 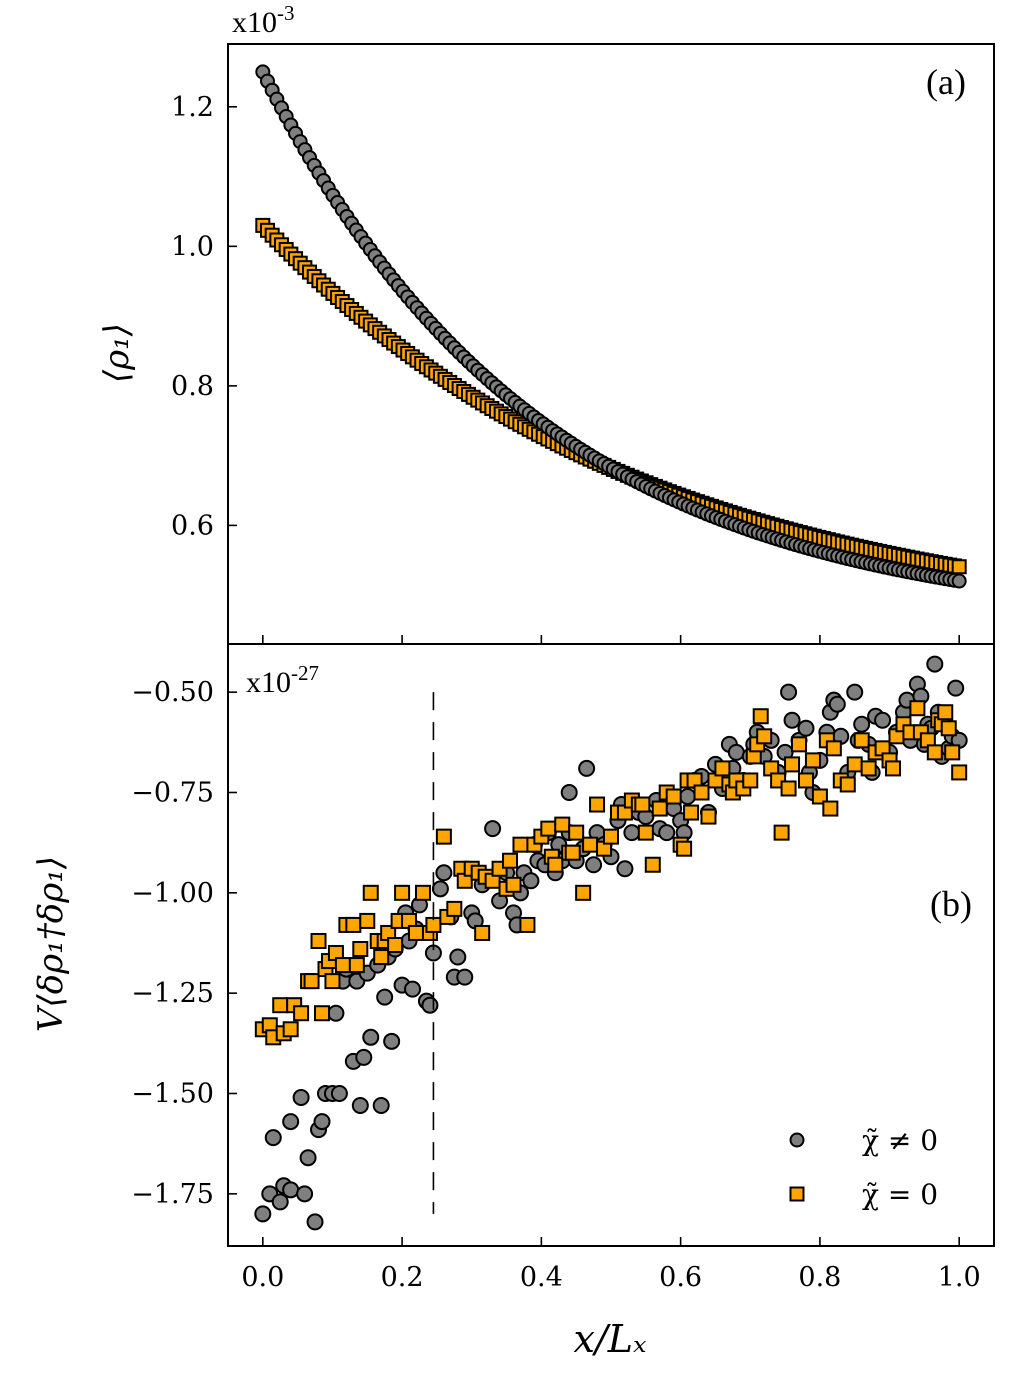 What do you see at coordinates (51, 944) in the screenshot?
I see `panel-b-ylabel: V⟨δρ₁†δρ₁⟩` at bounding box center [51, 944].